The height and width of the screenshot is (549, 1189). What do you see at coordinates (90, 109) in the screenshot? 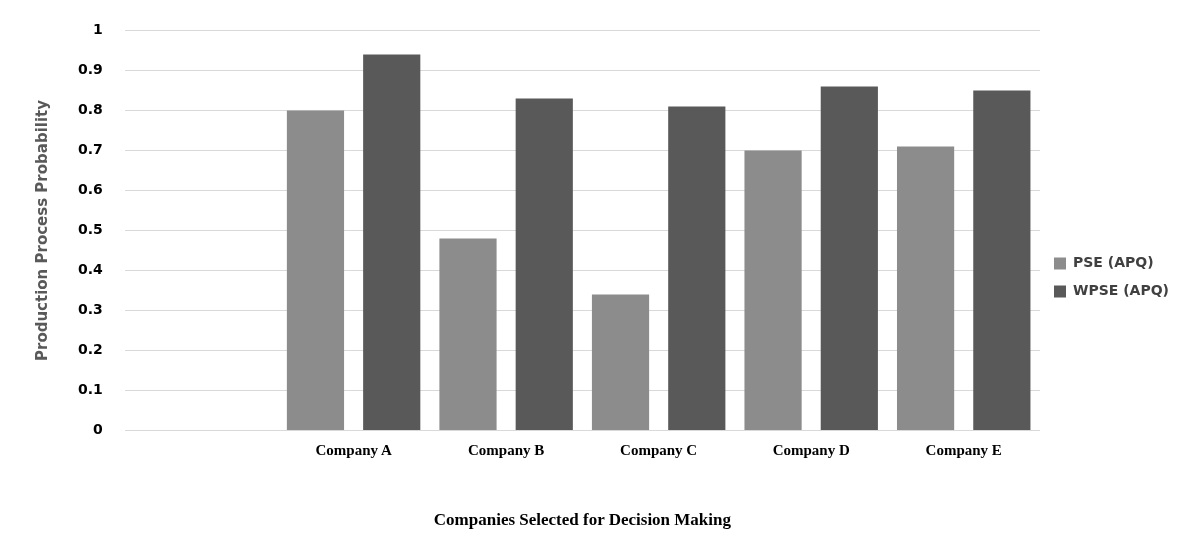
I see `y-tick-label: 0.8` at bounding box center [90, 109].